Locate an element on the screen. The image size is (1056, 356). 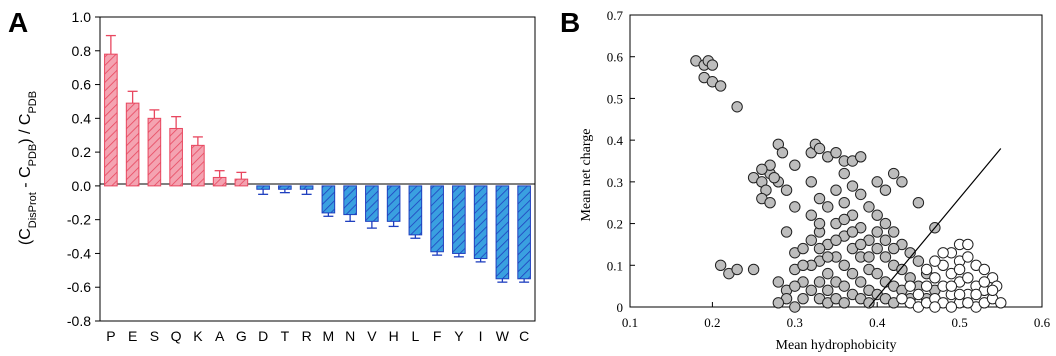
panel-b-label: B is located at coordinates (570, 22).